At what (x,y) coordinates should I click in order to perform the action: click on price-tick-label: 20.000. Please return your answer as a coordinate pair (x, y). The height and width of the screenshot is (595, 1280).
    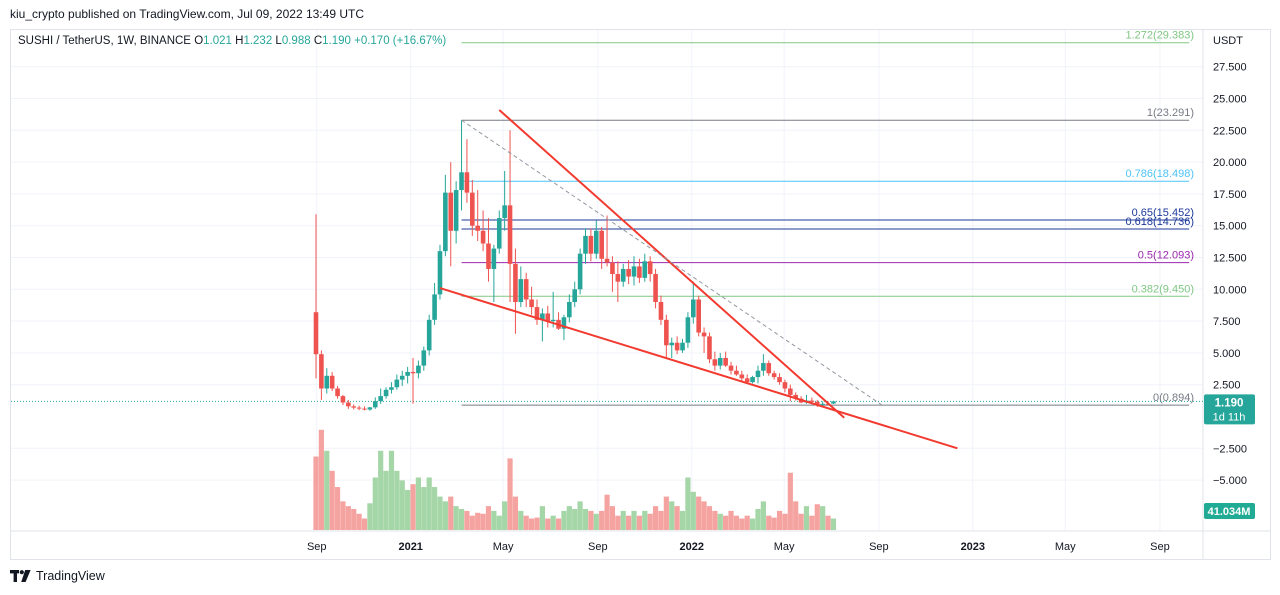
    Looking at the image, I should click on (1230, 163).